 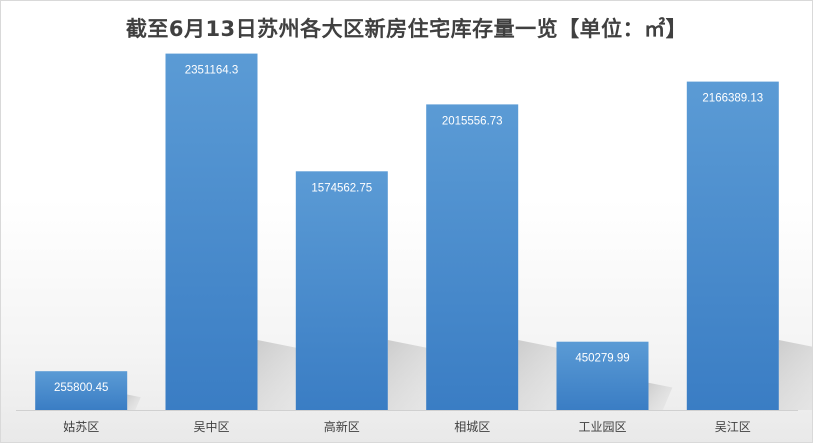 I want to click on data-label: 2015556.73, so click(x=472, y=121).